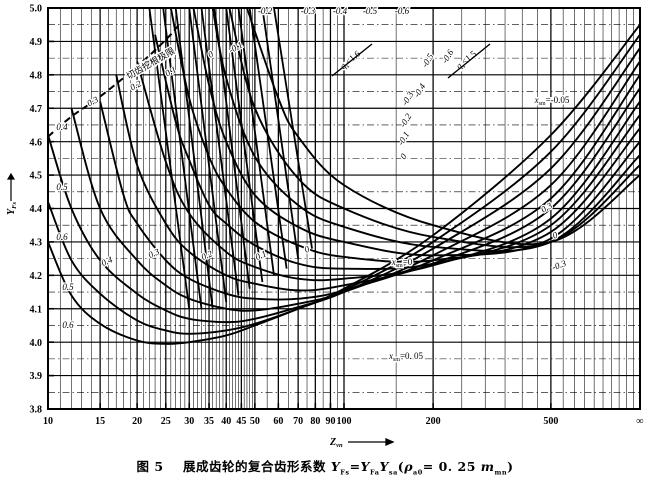  What do you see at coordinates (344, 421) in the screenshot?
I see `x-tick-label: 100` at bounding box center [344, 421].